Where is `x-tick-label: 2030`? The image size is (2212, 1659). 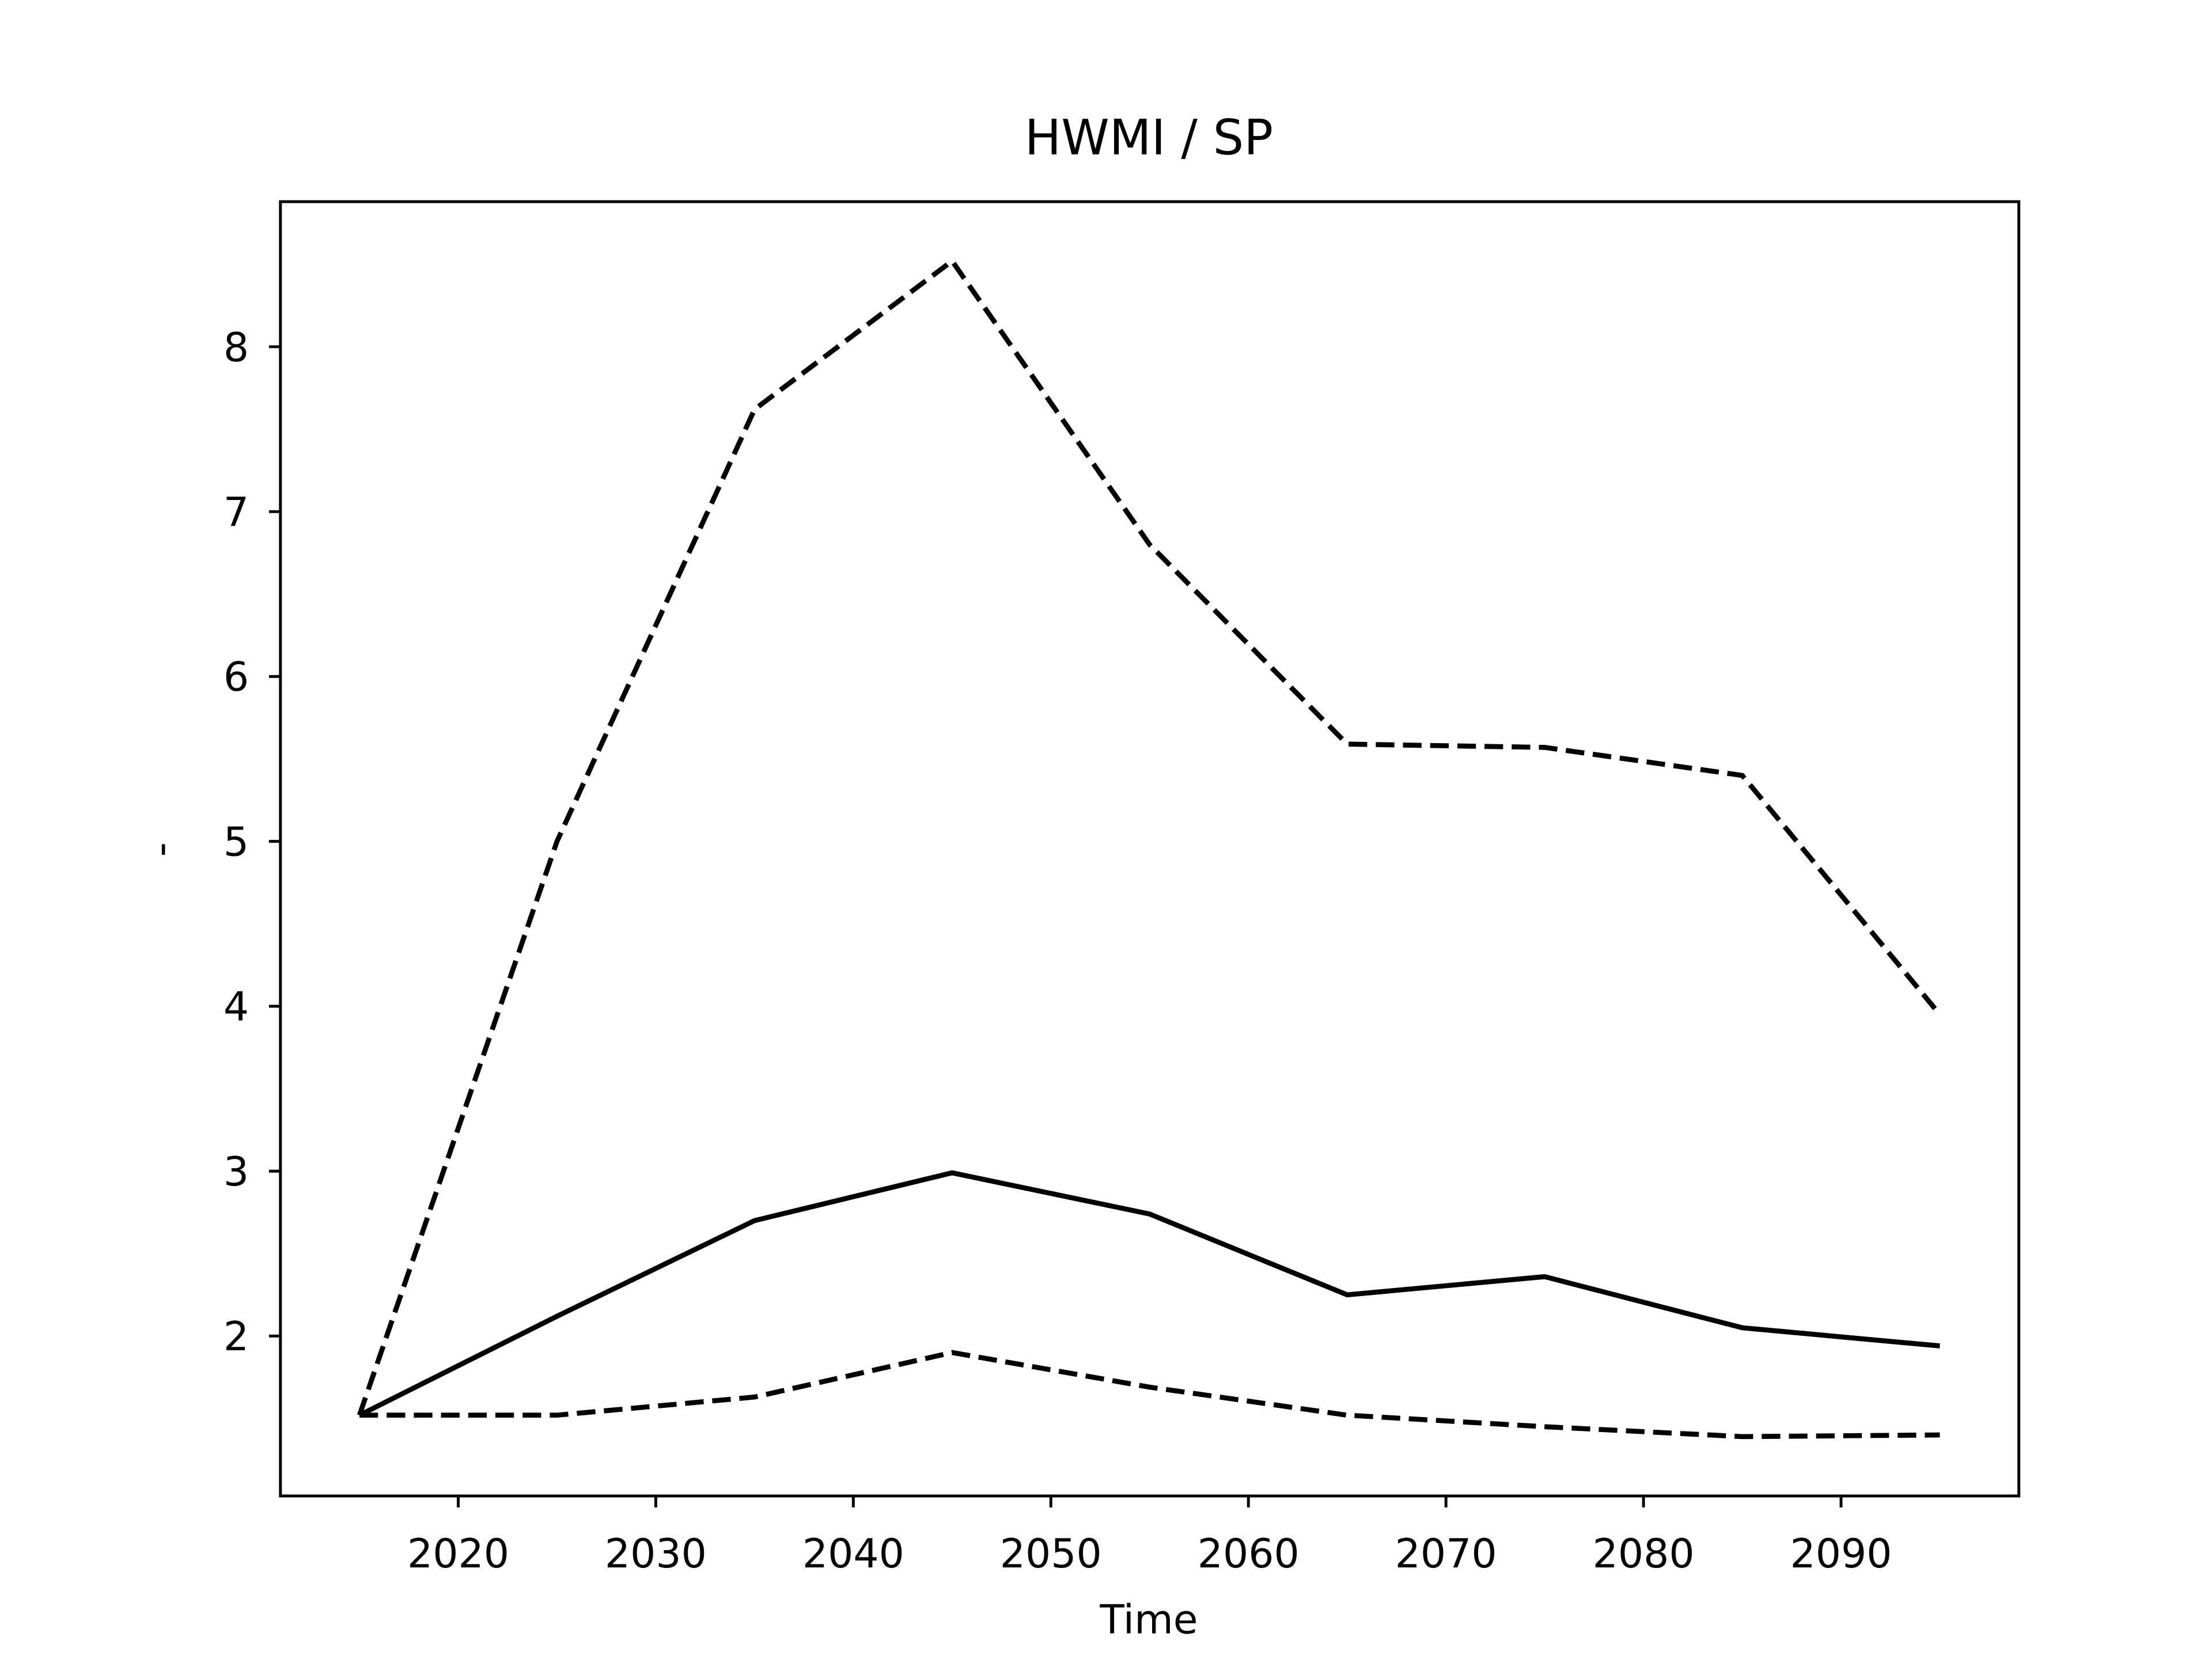
x-tick-label: 2030 is located at coordinates (656, 1554).